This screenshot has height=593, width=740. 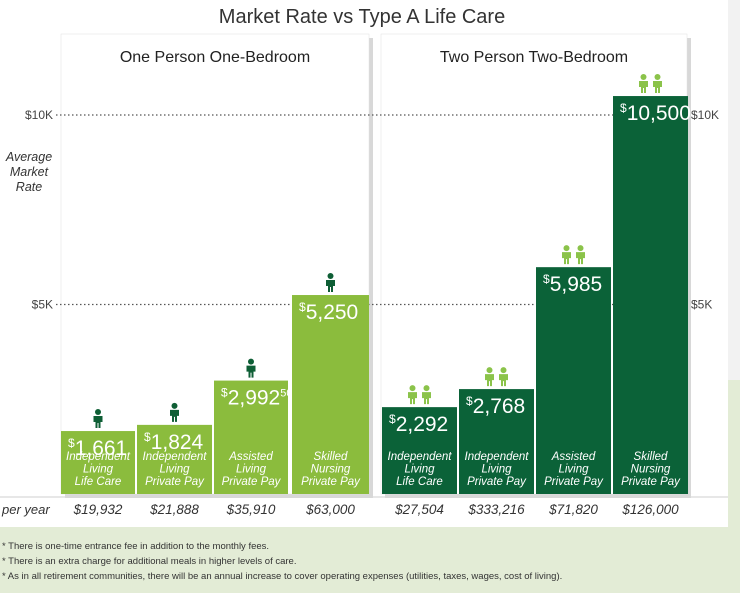 I want to click on y-axis-label: Average Market Rate, so click(x=28, y=172).